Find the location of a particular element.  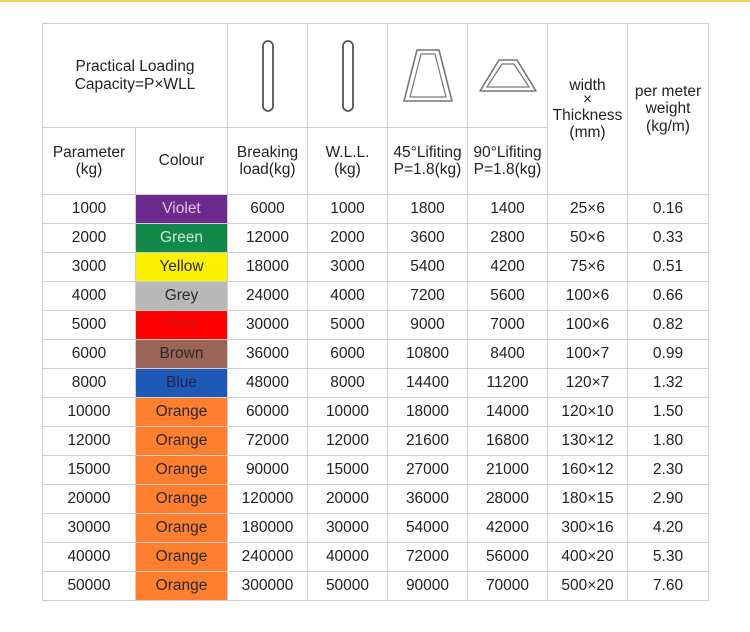

wll-cell: 20000 is located at coordinates (347, 499).